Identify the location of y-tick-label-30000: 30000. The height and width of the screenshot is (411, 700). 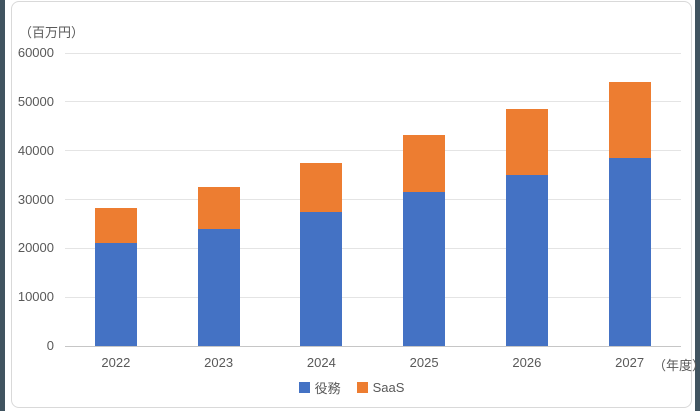
(35, 199).